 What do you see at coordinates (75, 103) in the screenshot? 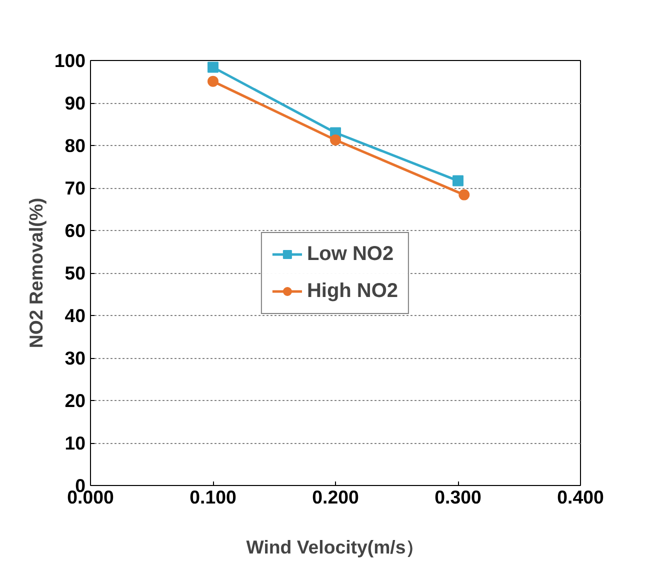
I see `y-tick-label: 90` at bounding box center [75, 103].